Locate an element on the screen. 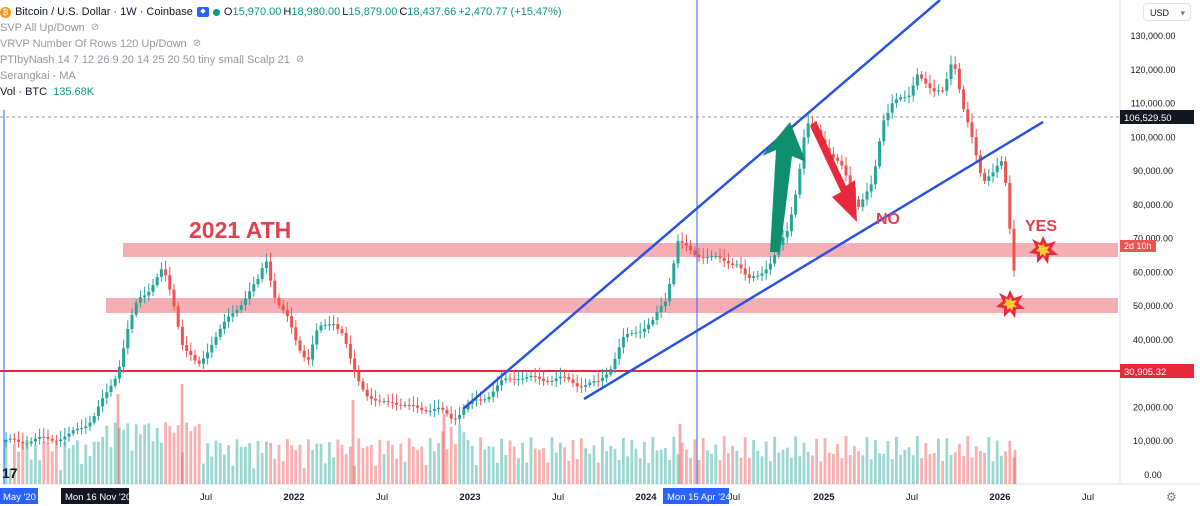 This screenshot has height=506, width=1200. time-axis: Jul 2022 Jul 2023 Jul 2024 Jul 2025 Jul 2026 Jul is located at coordinates (647, 497).